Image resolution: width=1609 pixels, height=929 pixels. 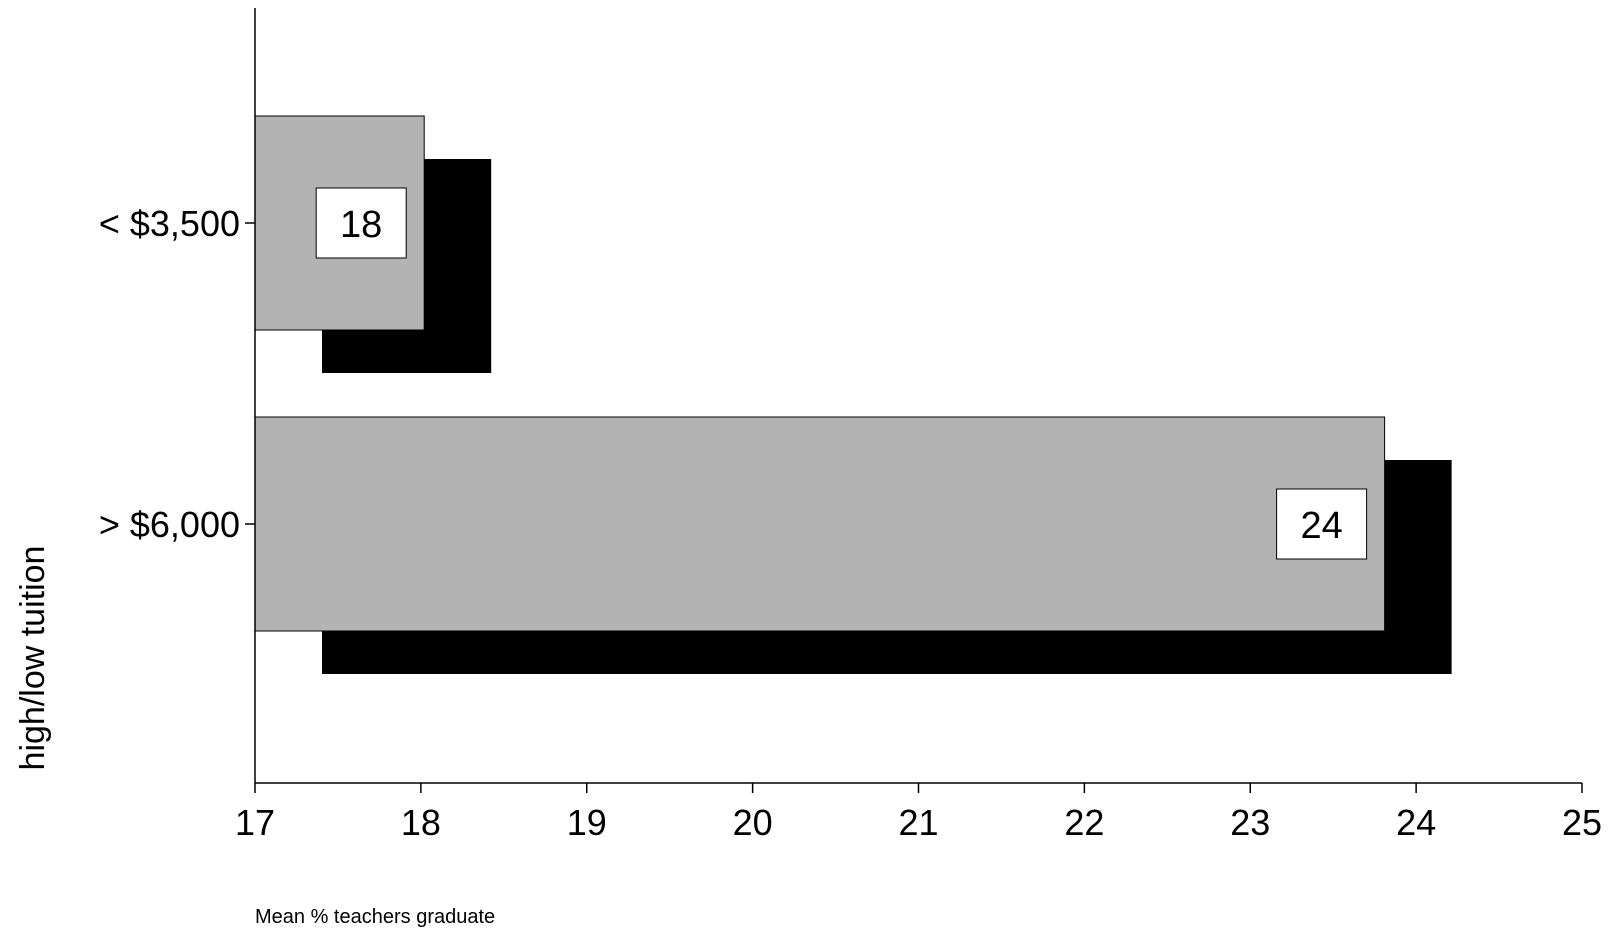 What do you see at coordinates (255, 822) in the screenshot?
I see `x-tick-label: 17` at bounding box center [255, 822].